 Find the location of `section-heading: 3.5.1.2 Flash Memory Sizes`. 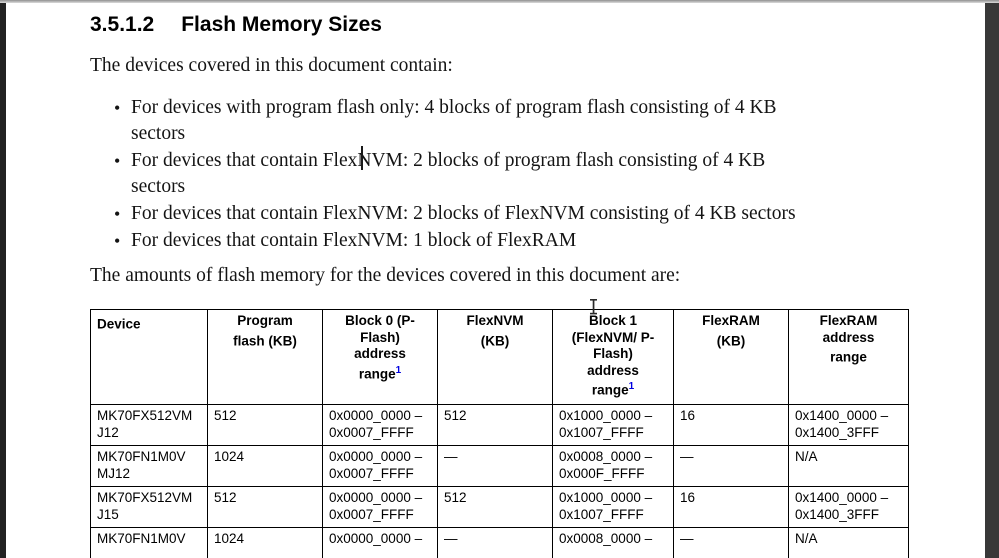

section-heading: 3.5.1.2 Flash Memory Sizes is located at coordinates (236, 25).